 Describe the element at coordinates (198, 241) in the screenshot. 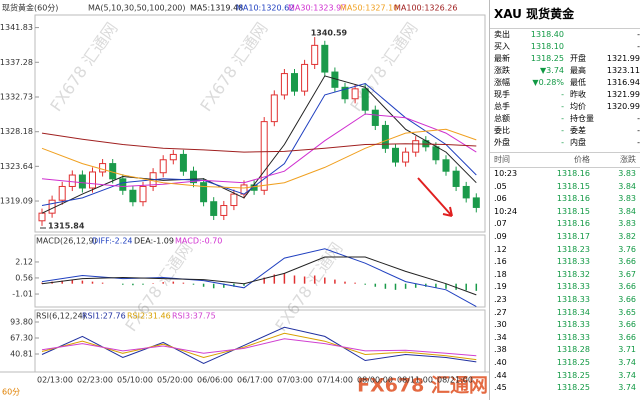

I see `legend: MACD:-0.70` at that location.